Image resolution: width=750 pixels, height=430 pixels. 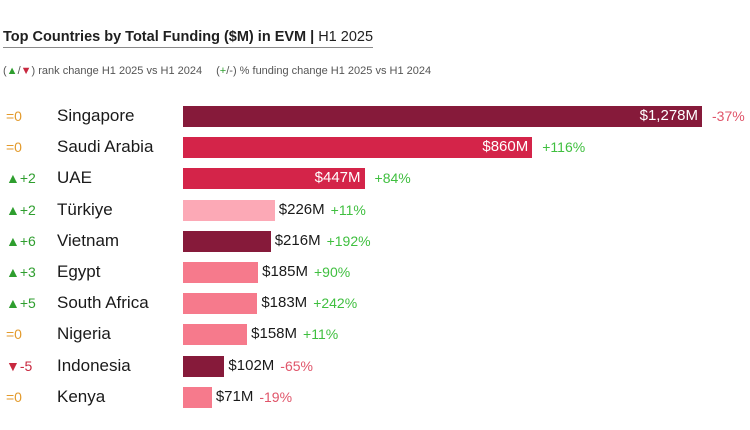 What do you see at coordinates (375, 304) in the screenshot?
I see `chart-row: ▲+5 South Africa $183M +242%` at bounding box center [375, 304].